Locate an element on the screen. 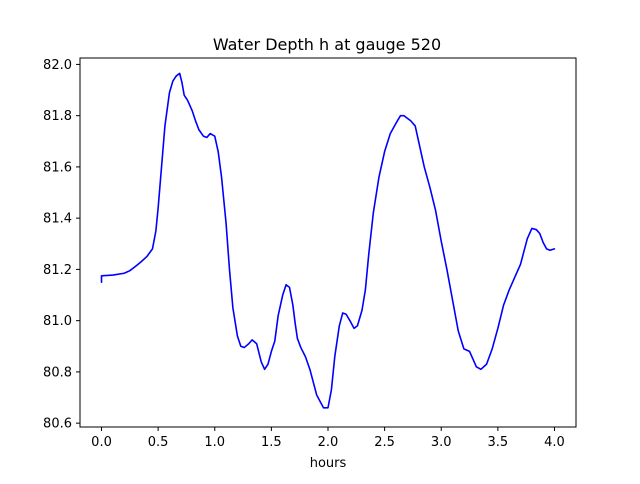 The image size is (640, 484). x-tick-label: 1.5 is located at coordinates (271, 442).